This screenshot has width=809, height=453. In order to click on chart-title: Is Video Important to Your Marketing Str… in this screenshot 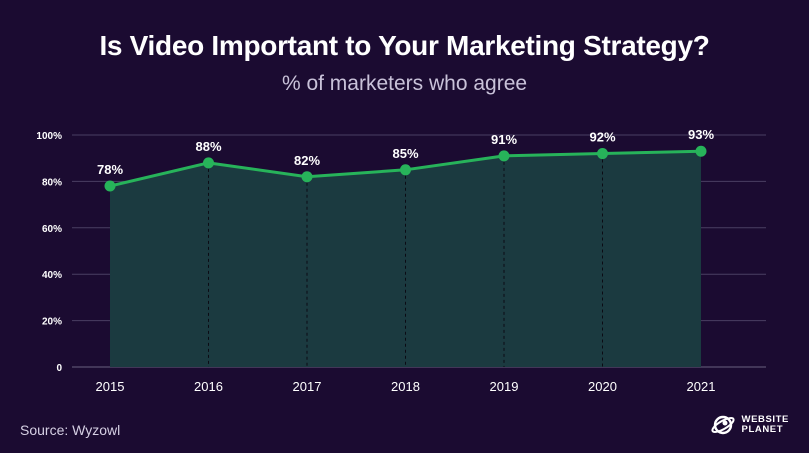, I will do `click(404, 45)`.